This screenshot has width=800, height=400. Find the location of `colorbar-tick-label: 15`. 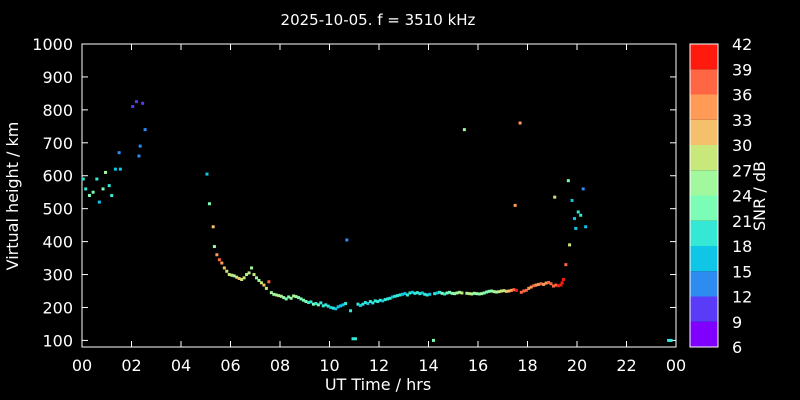

colorbar-tick-label: 15 is located at coordinates (742, 271).